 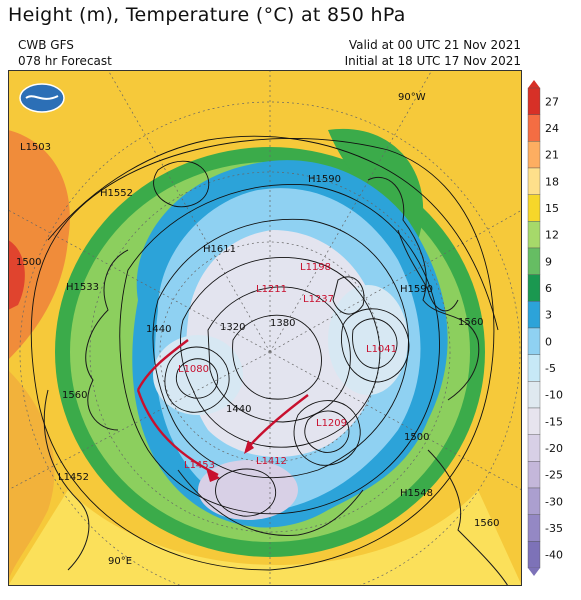 I want to click on contour-label-1440b: 1440, so click(x=238, y=409).